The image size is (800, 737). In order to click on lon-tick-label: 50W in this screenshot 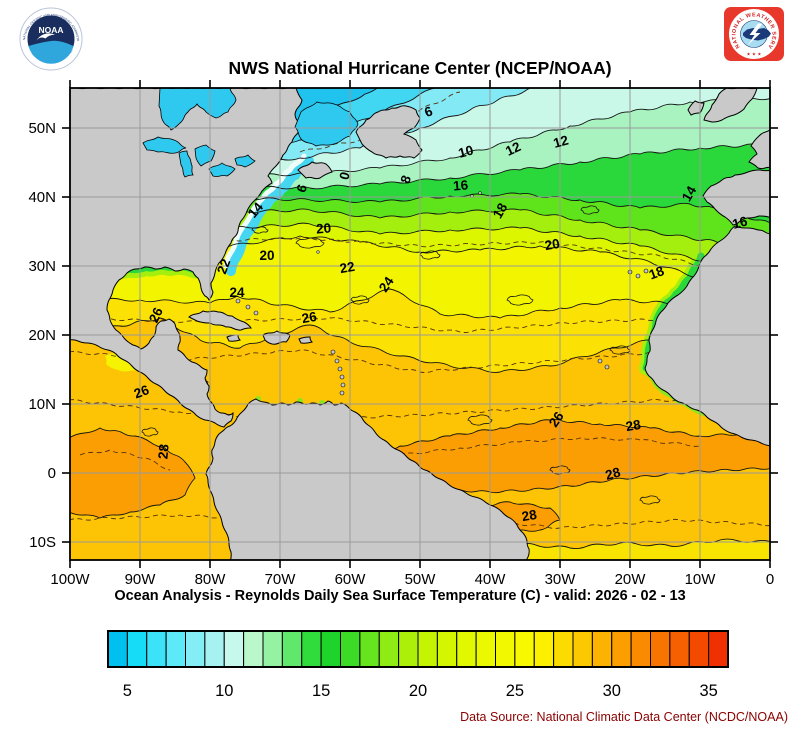, I will do `click(421, 579)`.